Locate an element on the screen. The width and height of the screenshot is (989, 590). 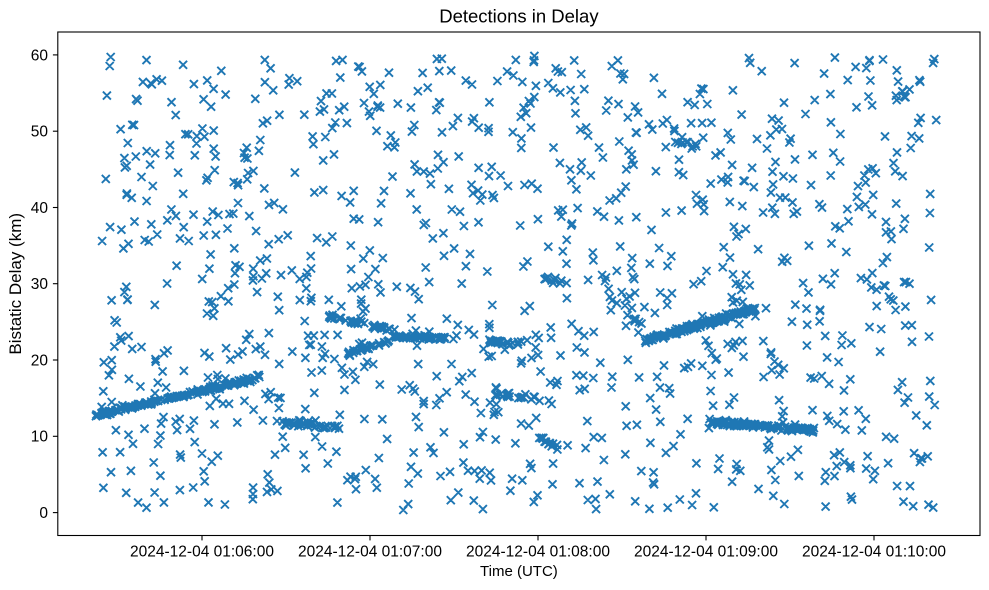
svg-text: 2024-12-04 01:08:00 is located at coordinates (538, 552).